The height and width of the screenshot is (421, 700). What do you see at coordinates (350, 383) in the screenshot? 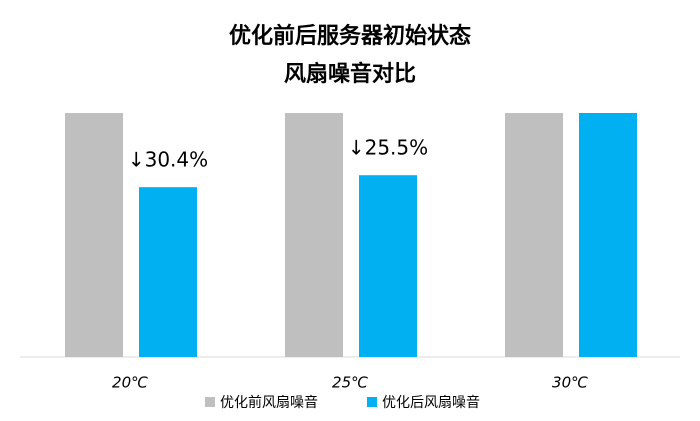
I see `x-tick-label: 25℃` at bounding box center [350, 383].